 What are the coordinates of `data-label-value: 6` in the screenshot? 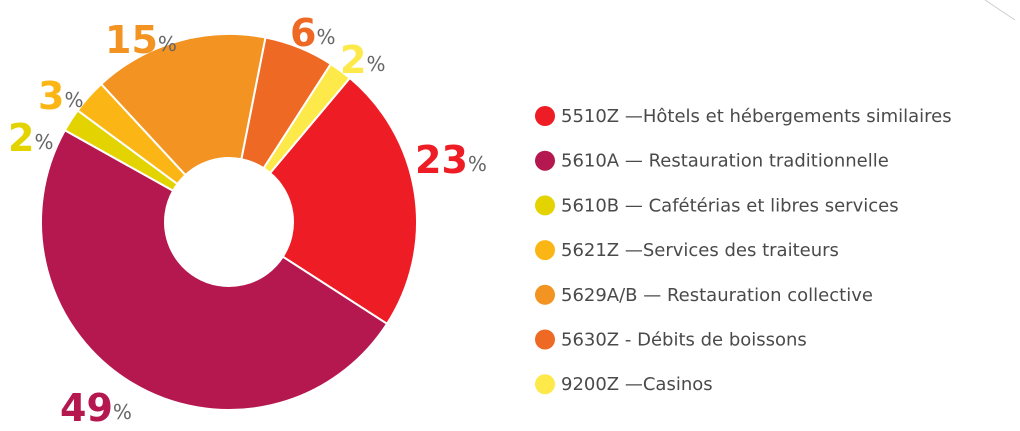 It's located at (303, 33).